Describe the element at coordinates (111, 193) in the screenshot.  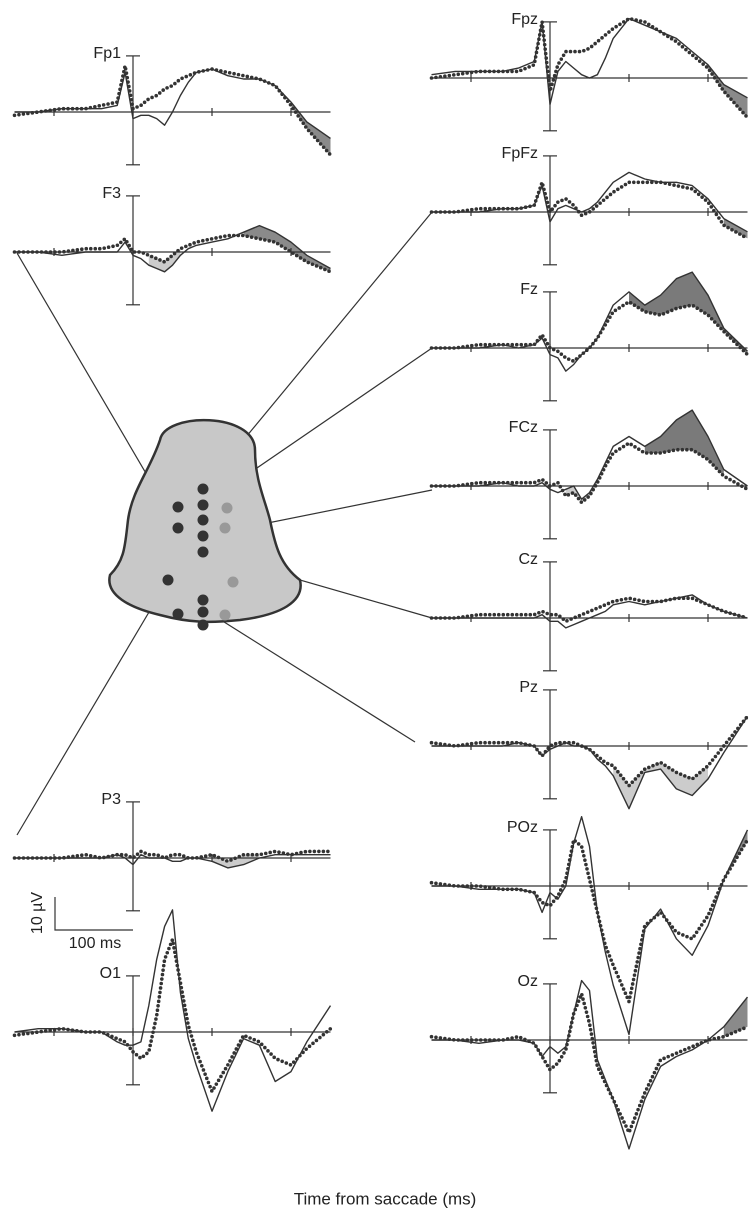
I see `panel-label: F3` at that location.